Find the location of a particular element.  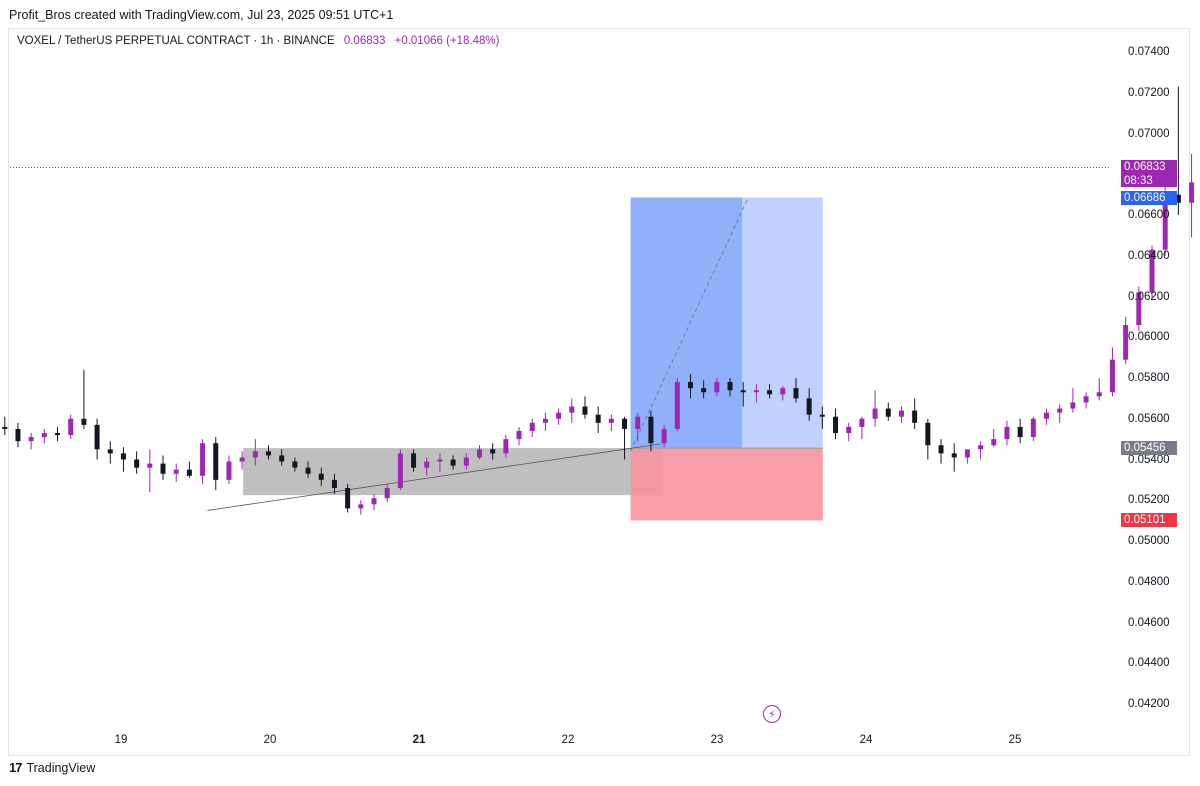

price-tick-label: 0.07400 is located at coordinates (1149, 52).